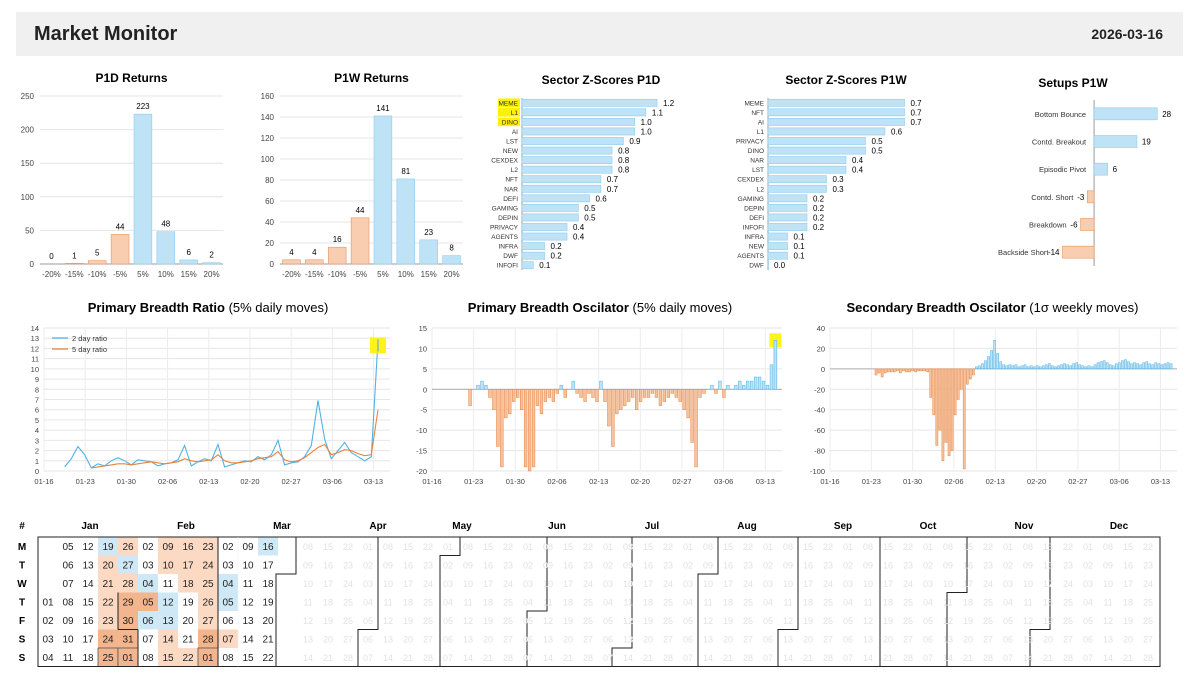  What do you see at coordinates (613, 189) in the screenshot?
I see `data-label: 0.7` at bounding box center [613, 189].